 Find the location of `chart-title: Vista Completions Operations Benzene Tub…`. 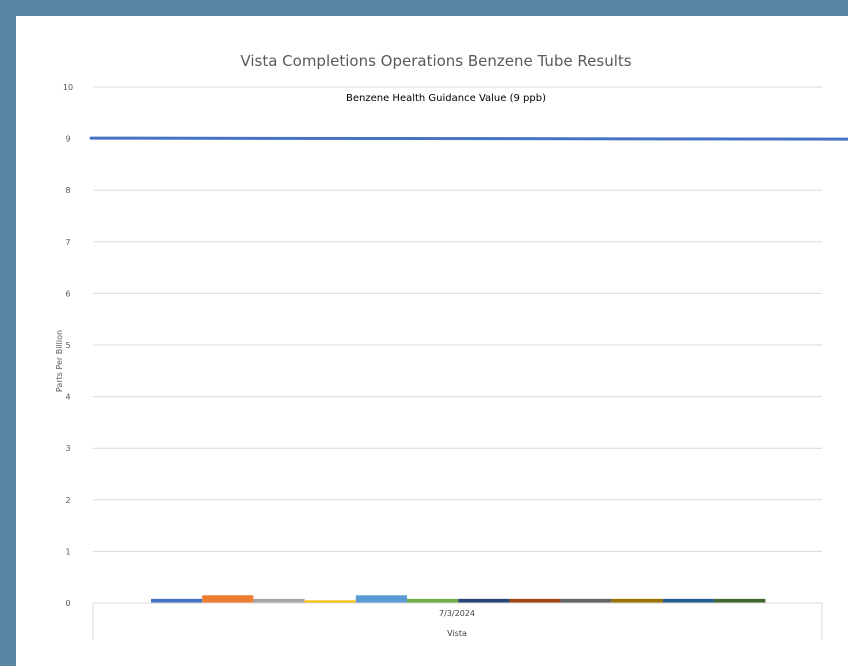

chart-title: Vista Completions Operations Benzene Tub… is located at coordinates (435, 61).